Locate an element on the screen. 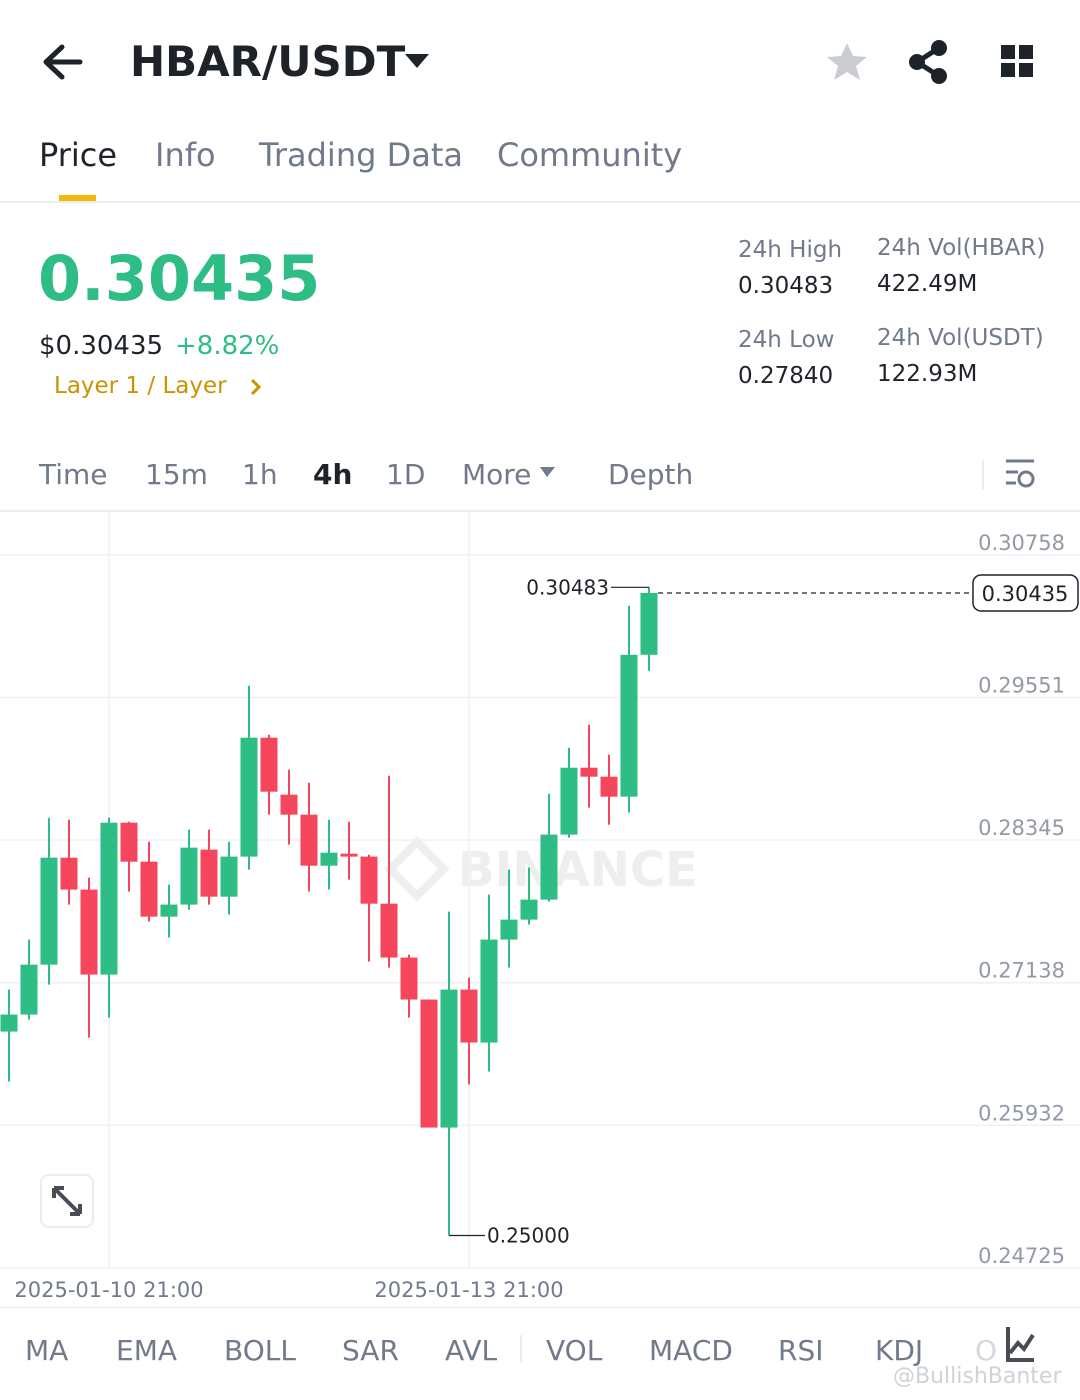 This screenshot has width=1080, height=1400. max-label: 0.30483 is located at coordinates (567, 587).